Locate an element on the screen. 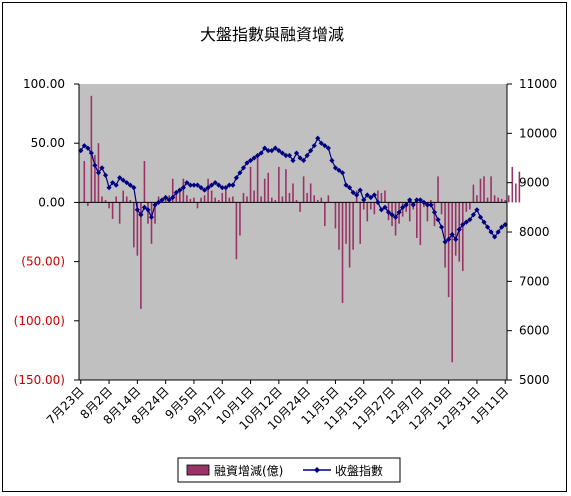  legend: 融資增減(億) 收盤指數 is located at coordinates (289, 470).